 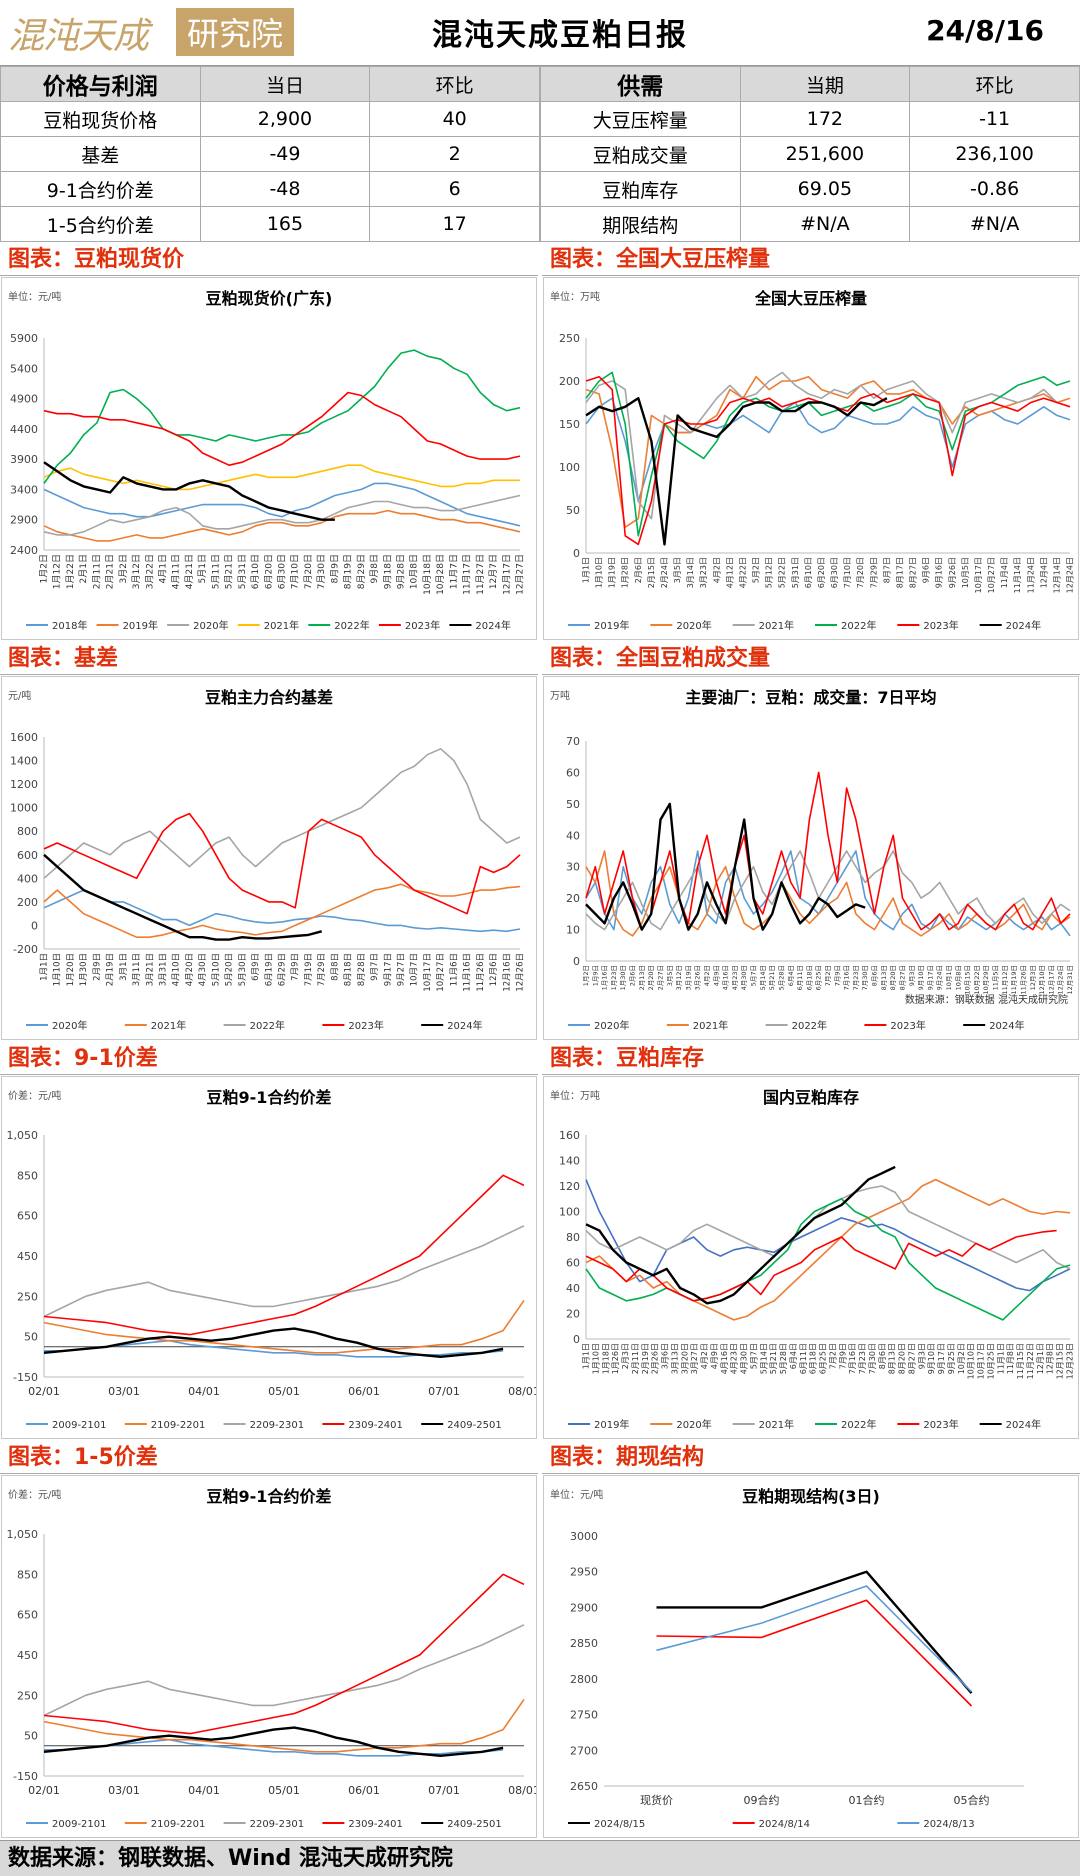 What do you see at coordinates (24, 808) in the screenshot?
I see `y-tick-label: 1000` at bounding box center [24, 808].